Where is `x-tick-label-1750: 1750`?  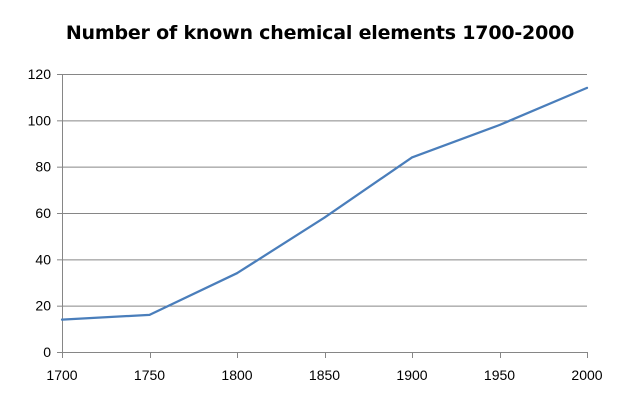
x-tick-label-1750: 1750 is located at coordinates (149, 375).